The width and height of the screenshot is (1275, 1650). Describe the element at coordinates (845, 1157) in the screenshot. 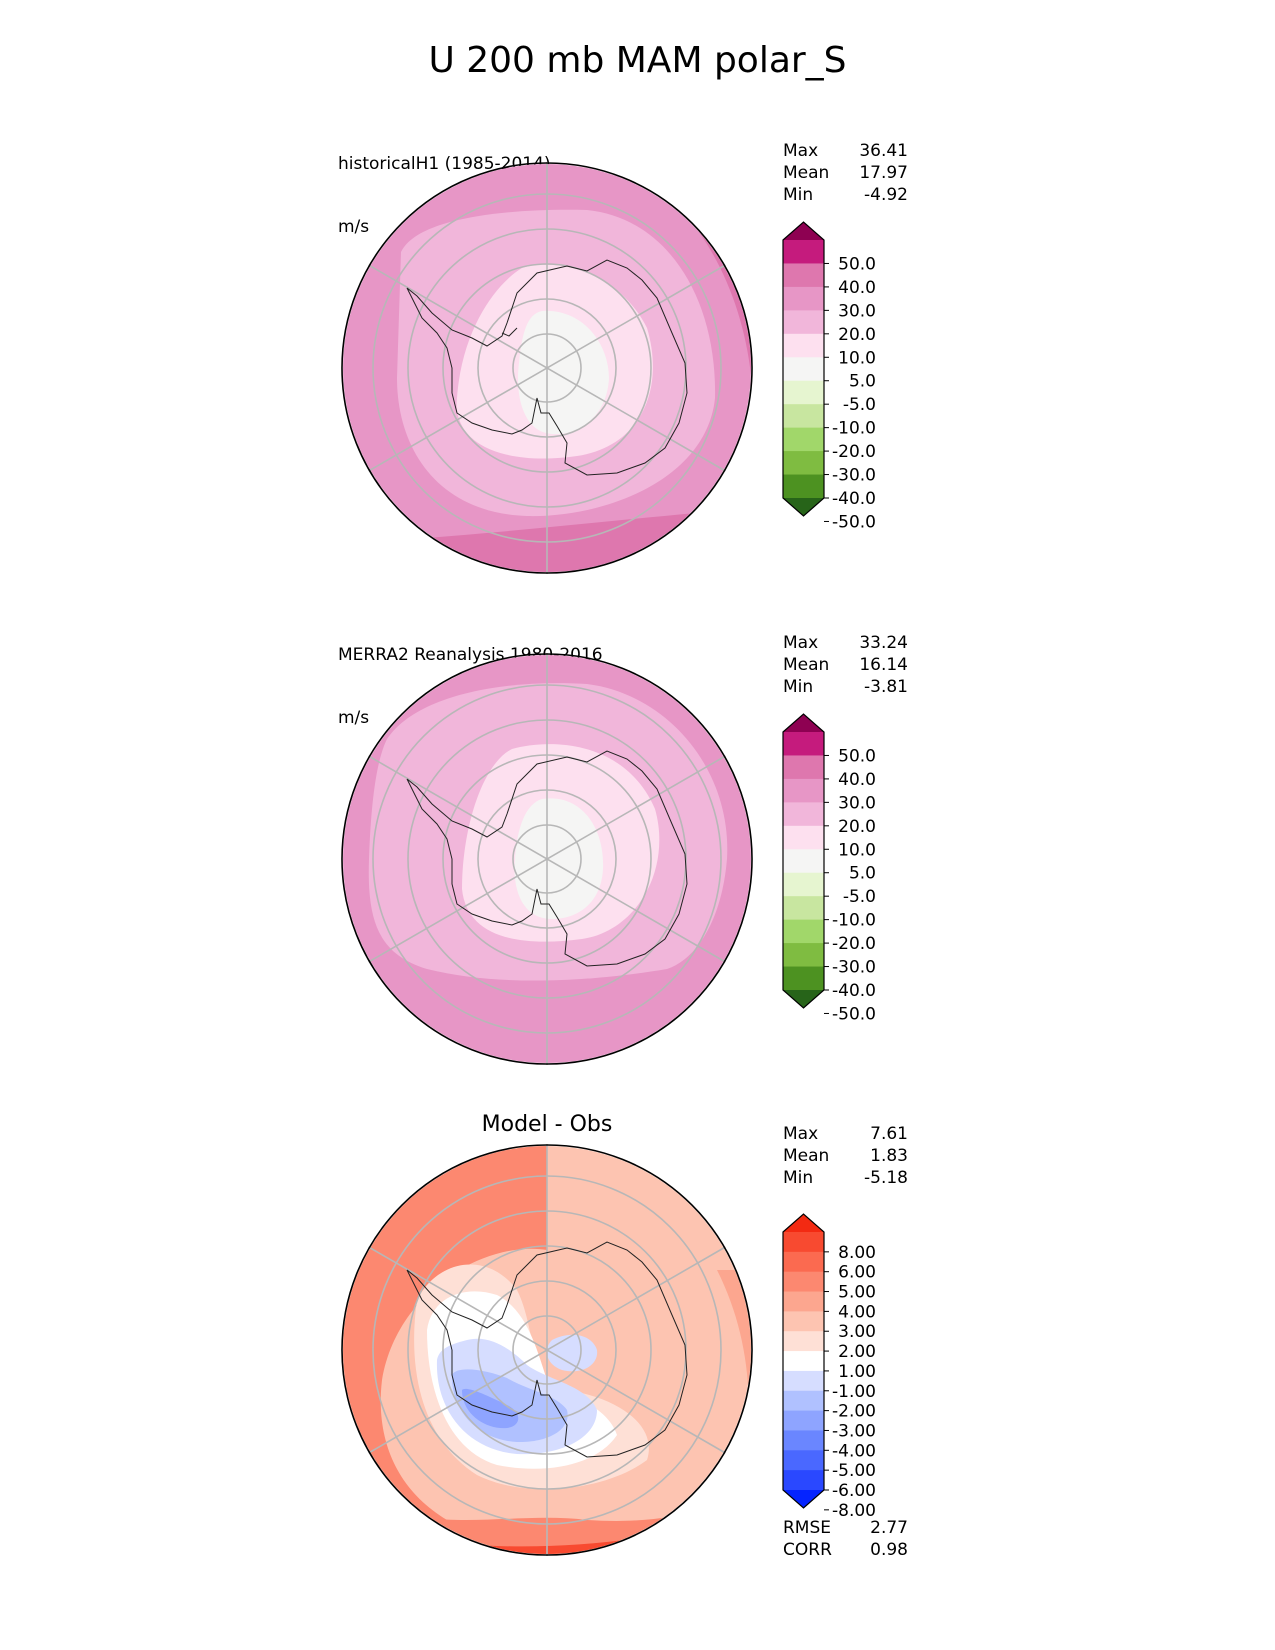

I see `stats-diff: Max 7.61 Mean 1.83 Min -5.18` at that location.